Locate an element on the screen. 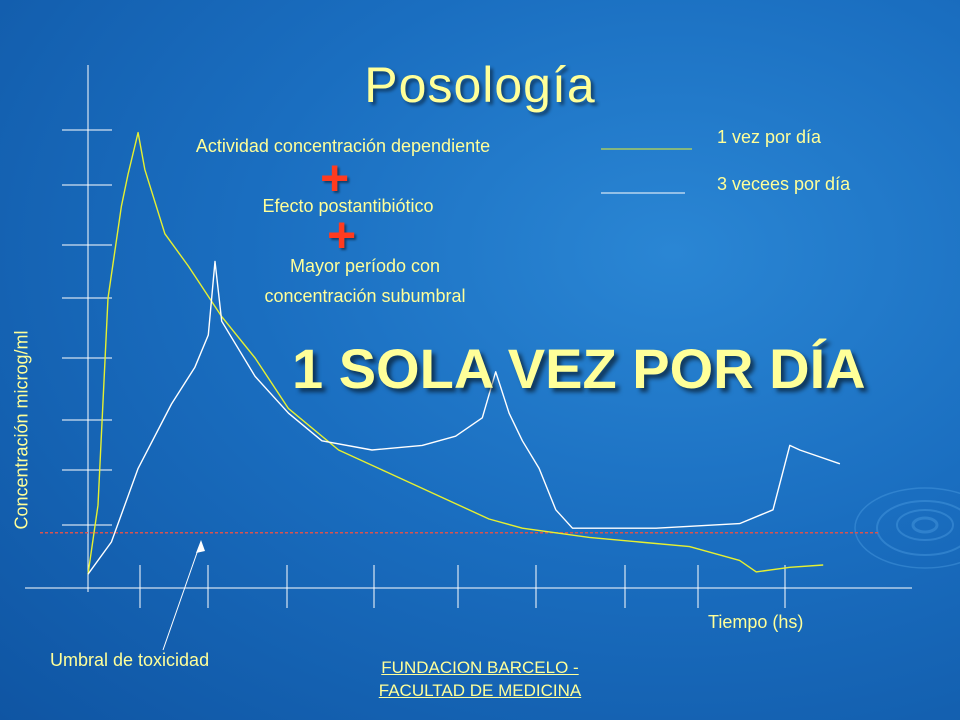 The width and height of the screenshot is (960, 720). threshold-annotation: Umbral de toxicidad is located at coordinates (130, 660).